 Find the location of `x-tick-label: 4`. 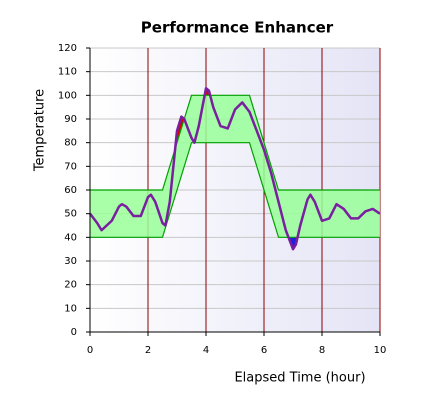

x-tick-label: 4 is located at coordinates (206, 350).